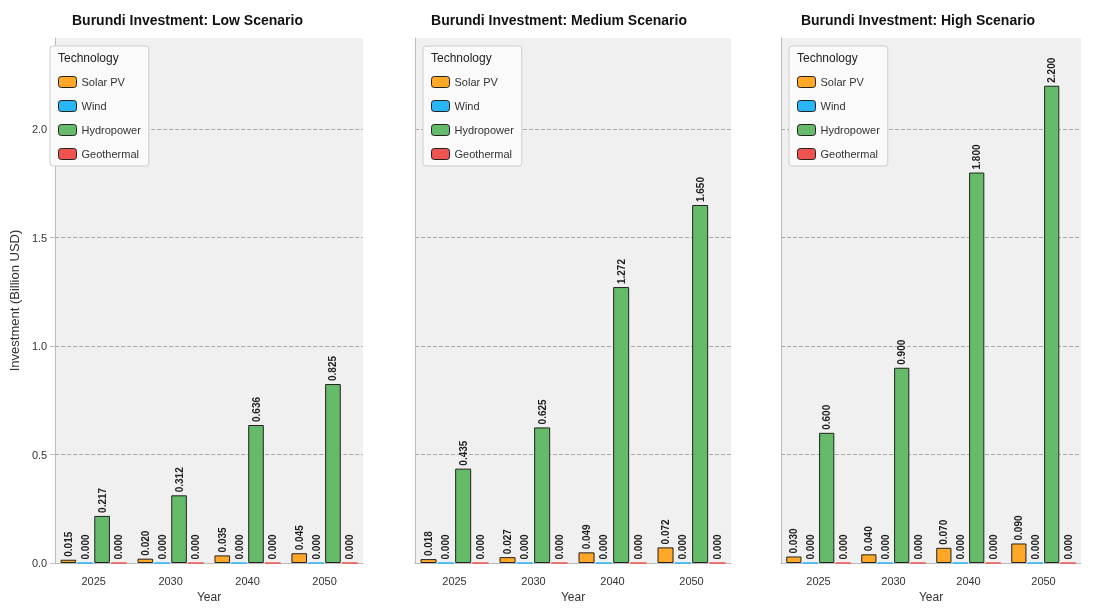  Describe the element at coordinates (222, 539) in the screenshot. I see `data-label: 0.035` at that location.